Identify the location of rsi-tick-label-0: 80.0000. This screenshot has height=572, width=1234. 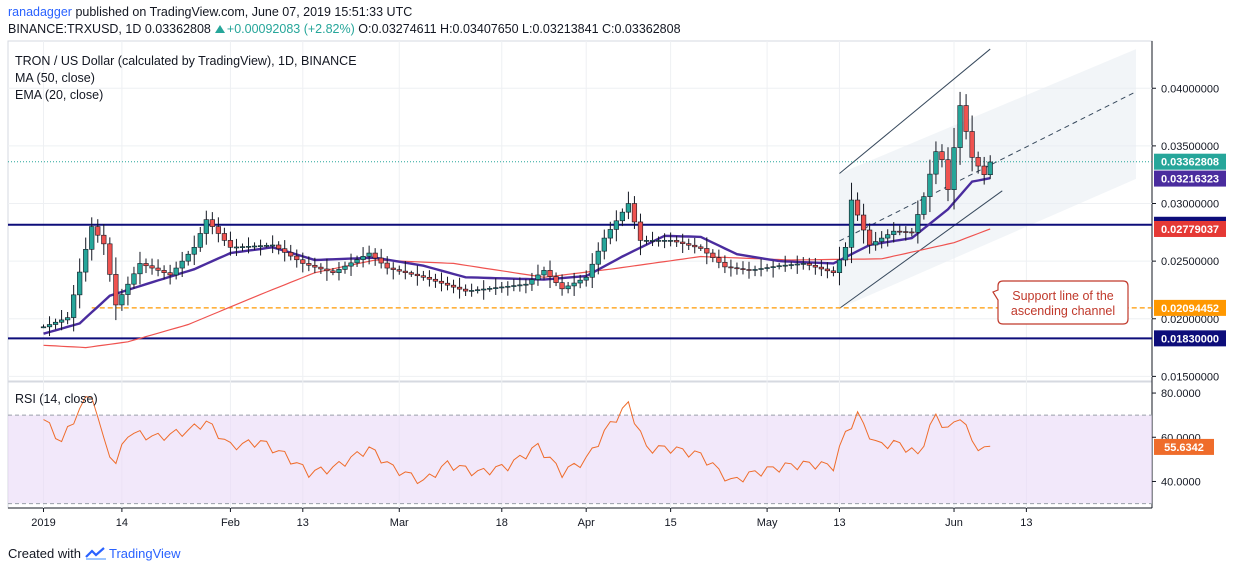
(1181, 394).